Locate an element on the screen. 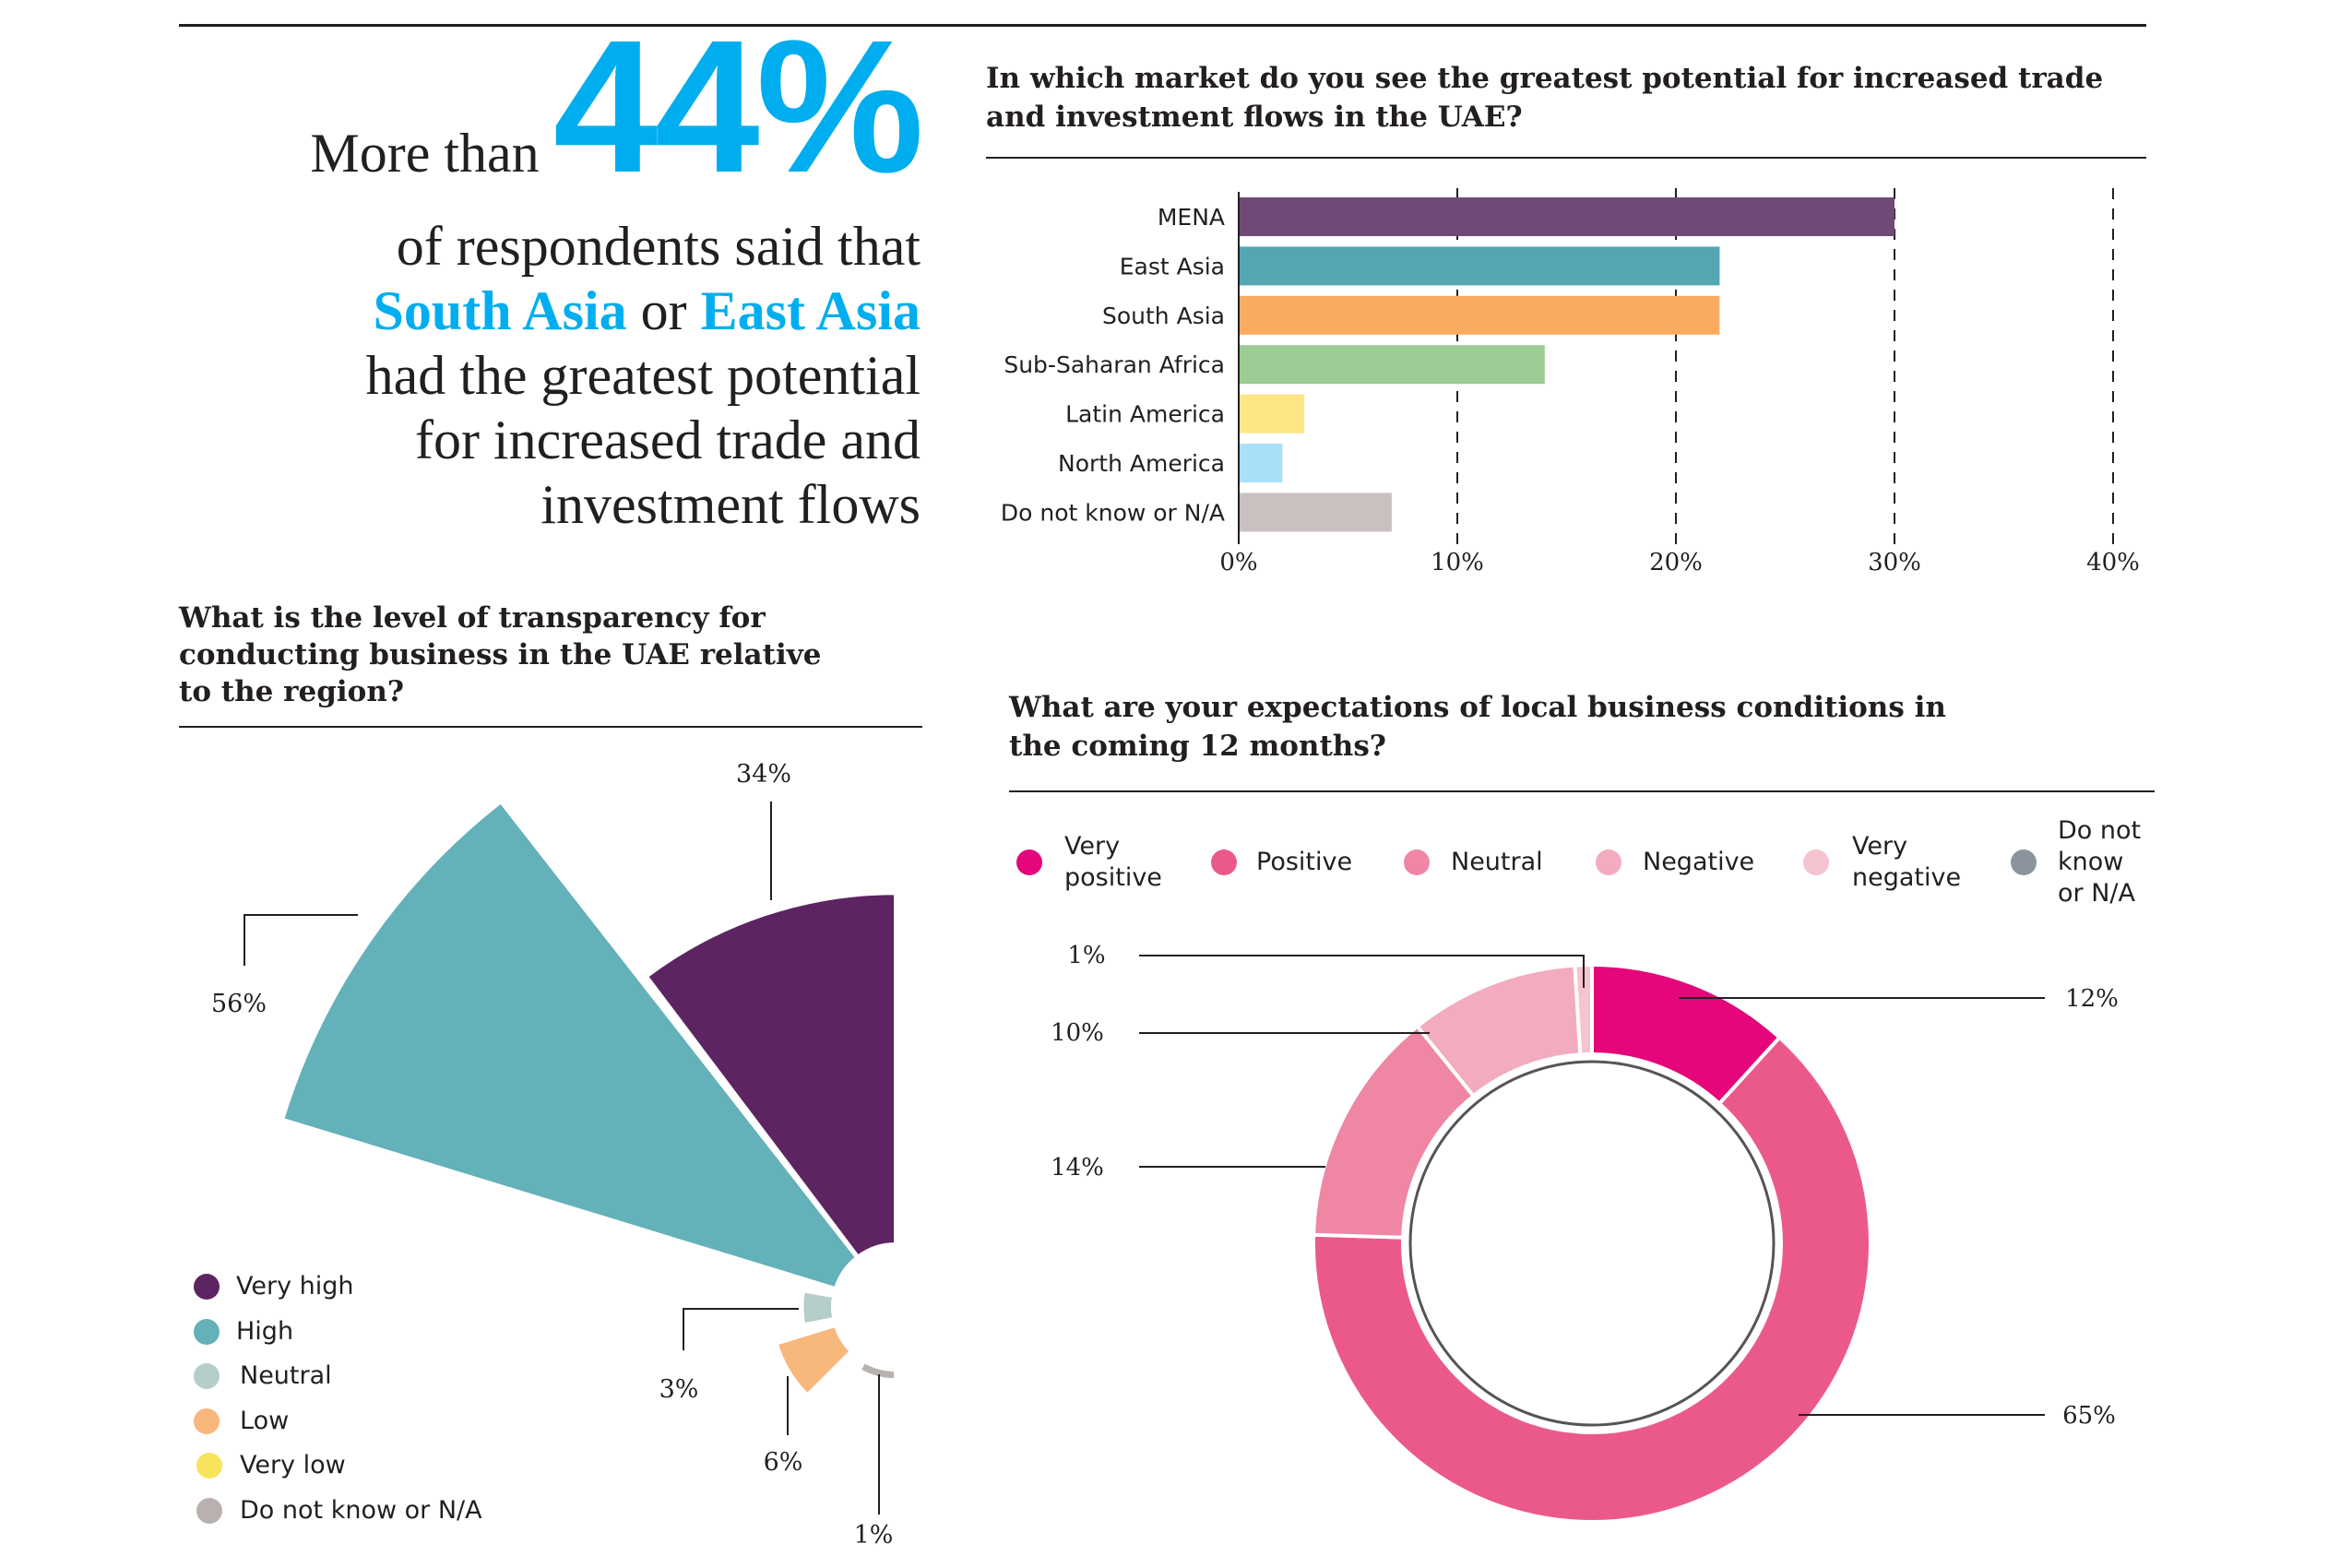 This screenshot has height=1568, width=2328. data-label: 34% is located at coordinates (763, 774).